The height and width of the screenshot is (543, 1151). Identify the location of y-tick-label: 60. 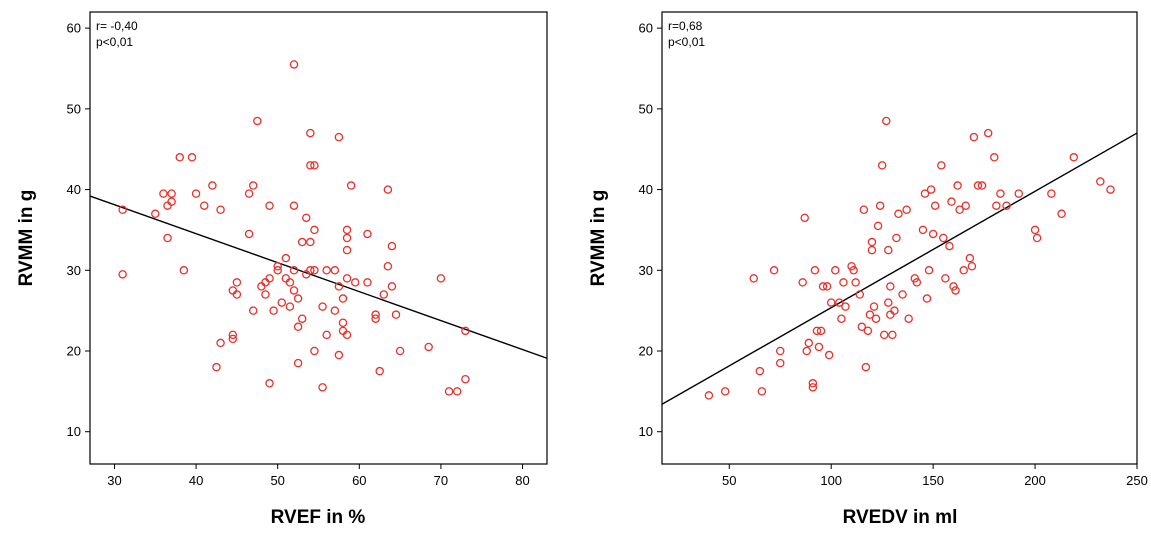
(646, 28).